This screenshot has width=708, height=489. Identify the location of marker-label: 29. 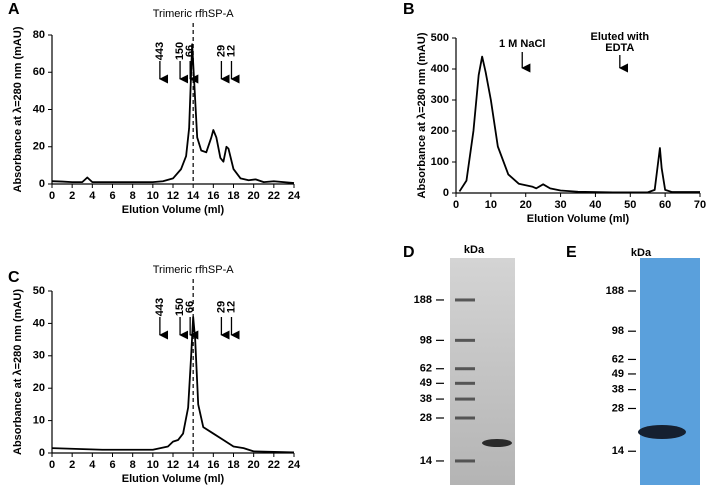
(221, 51).